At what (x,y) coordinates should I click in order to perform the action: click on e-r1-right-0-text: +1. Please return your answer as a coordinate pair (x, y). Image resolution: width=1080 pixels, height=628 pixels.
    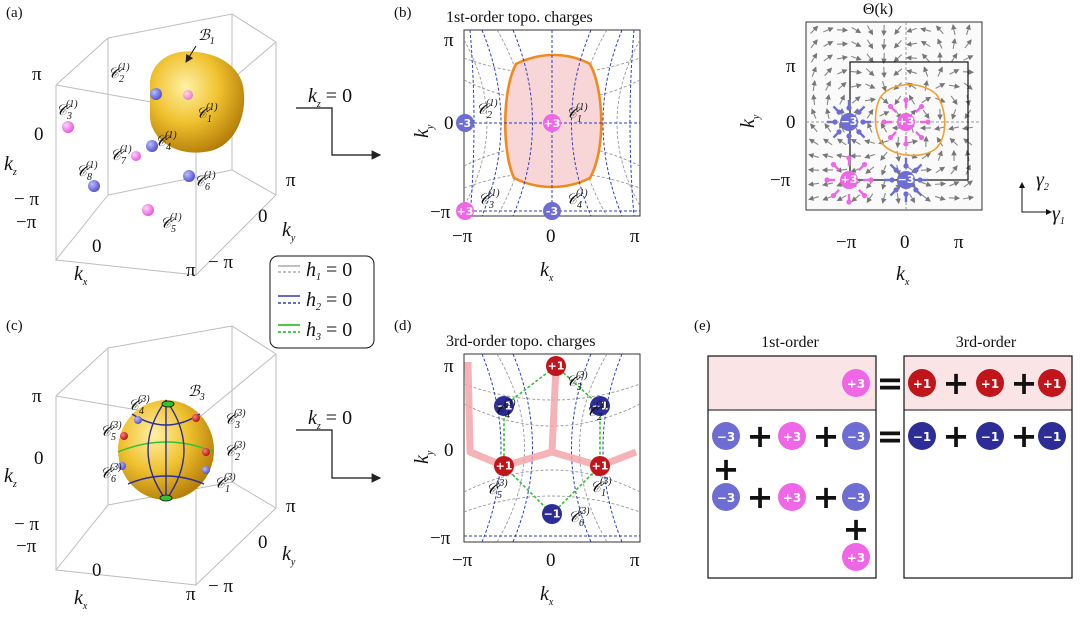
    Looking at the image, I should click on (922, 384).